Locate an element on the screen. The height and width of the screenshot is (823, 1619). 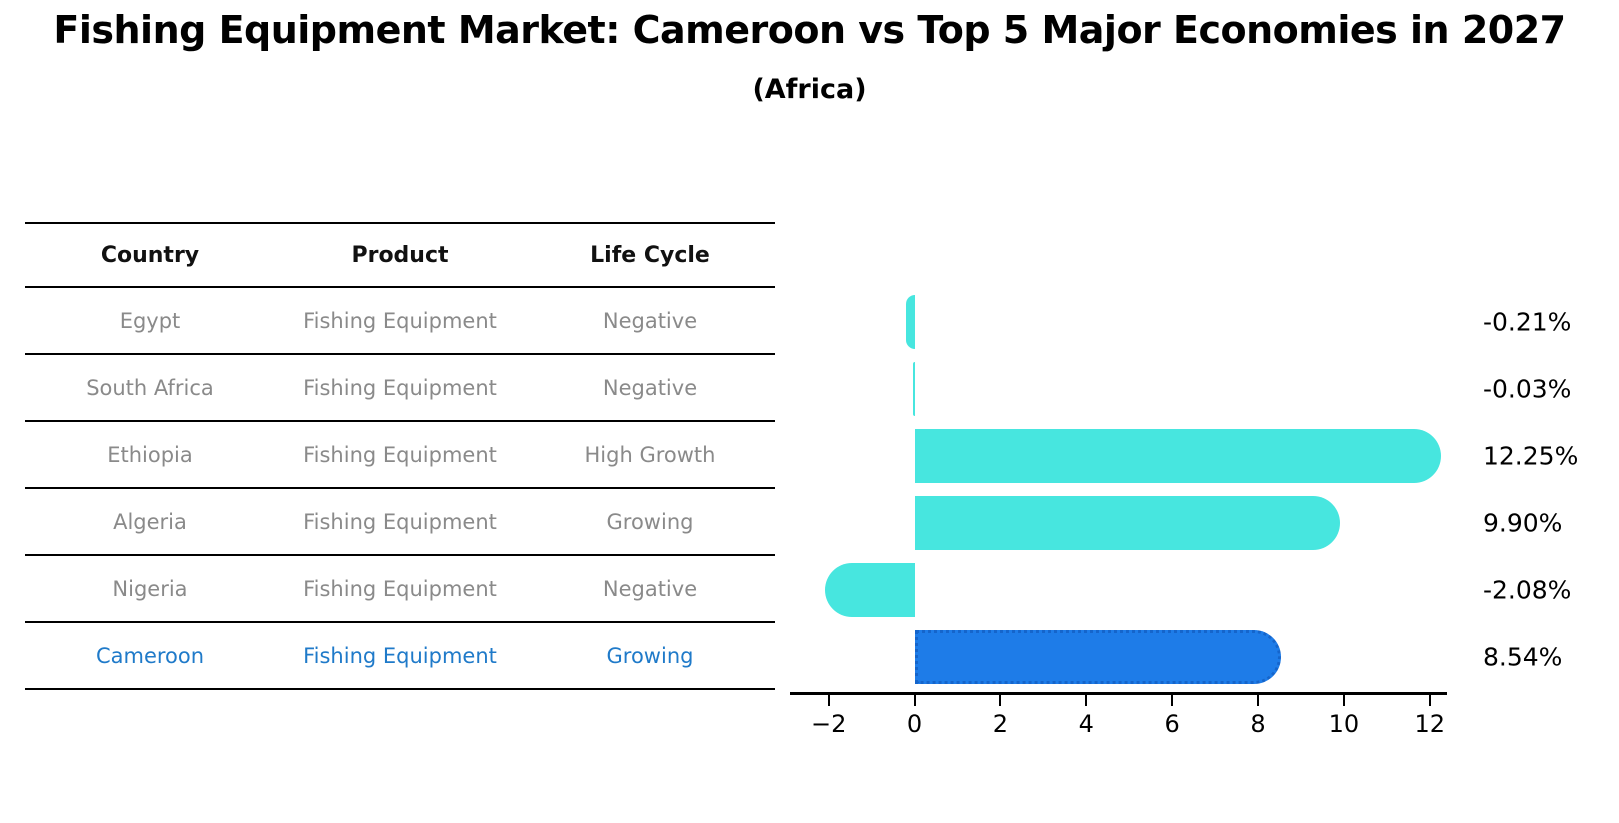
cell-country: Algeria is located at coordinates (150, 521).